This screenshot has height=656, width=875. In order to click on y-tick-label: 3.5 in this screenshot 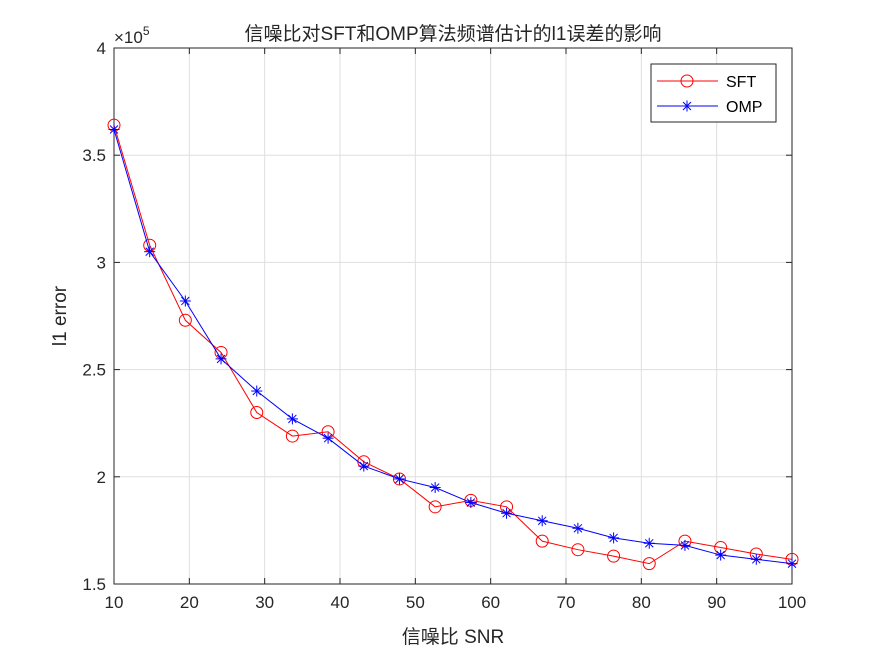, I will do `click(94, 155)`.